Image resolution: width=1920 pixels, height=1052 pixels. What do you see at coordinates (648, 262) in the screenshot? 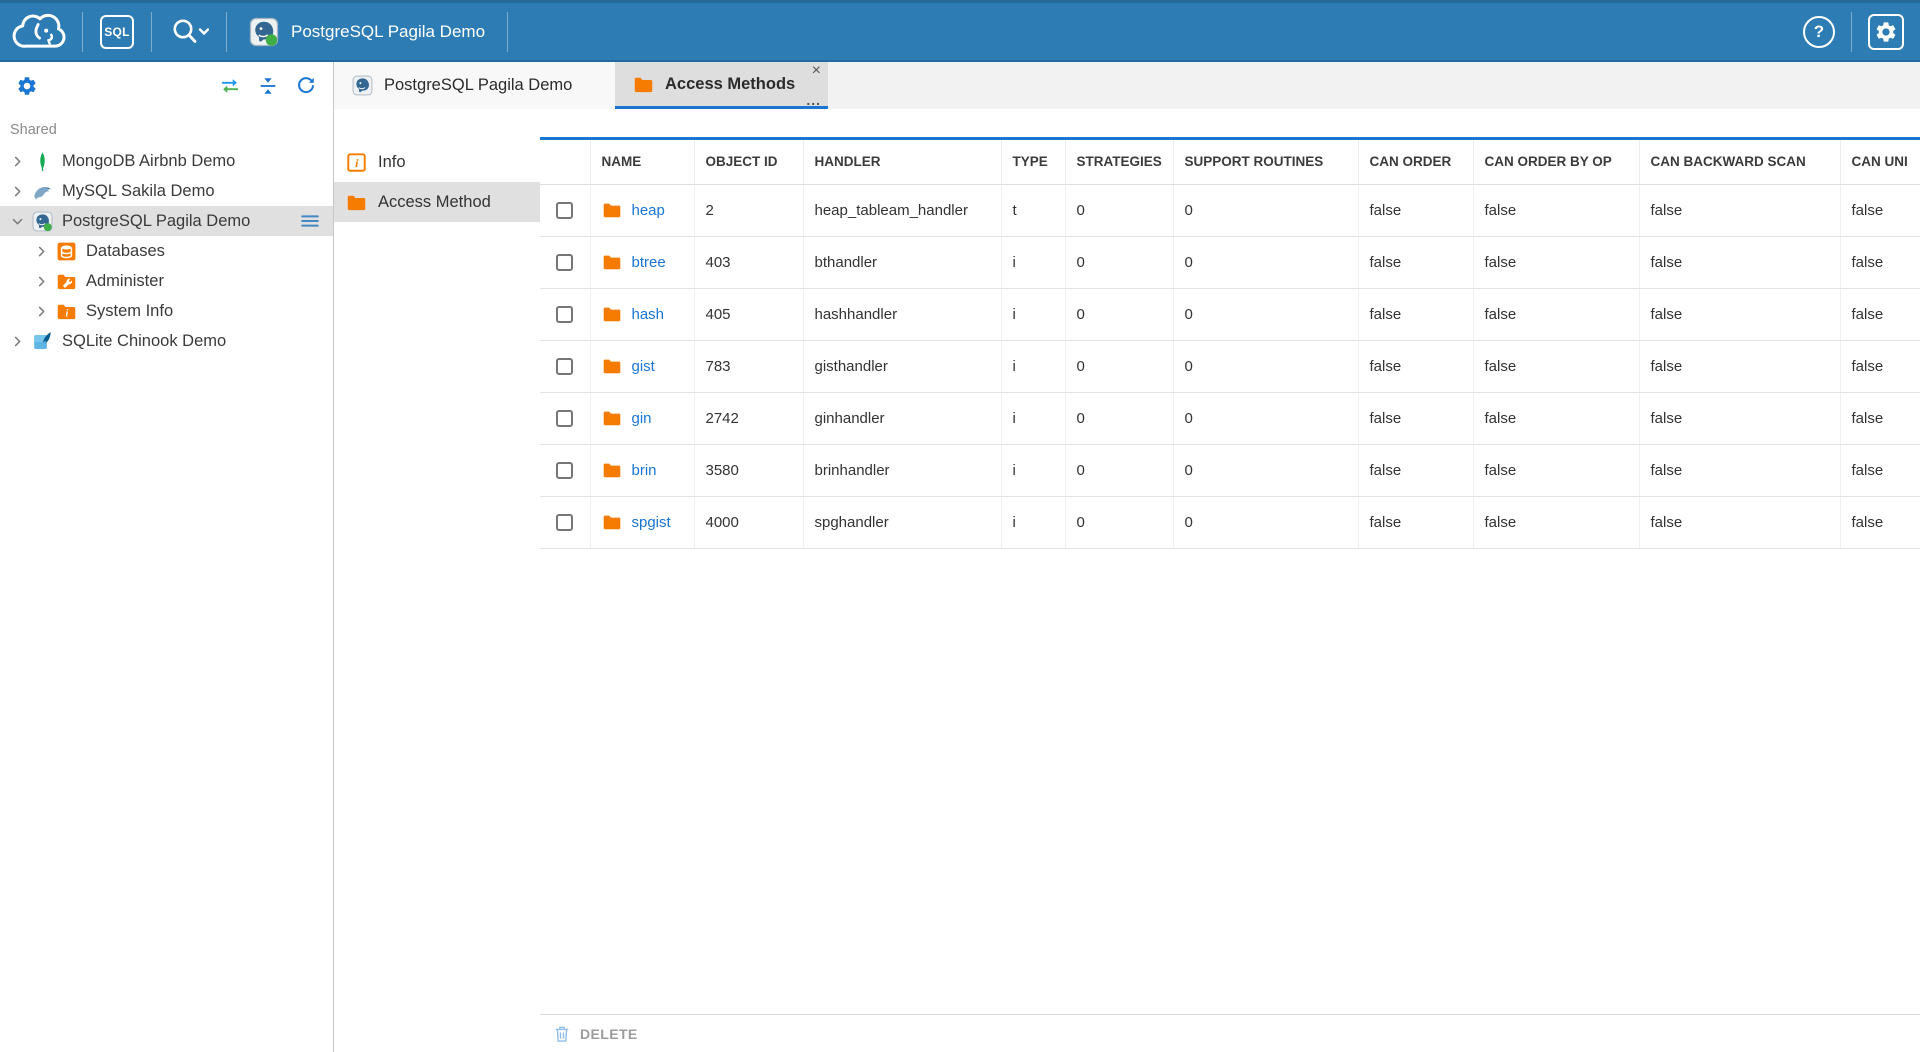
I see `row-name-link: btree` at bounding box center [648, 262].